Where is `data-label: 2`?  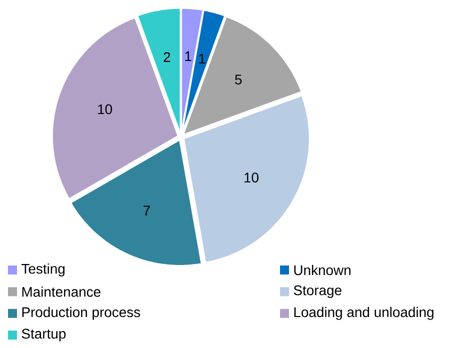 data-label: 2 is located at coordinates (167, 57).